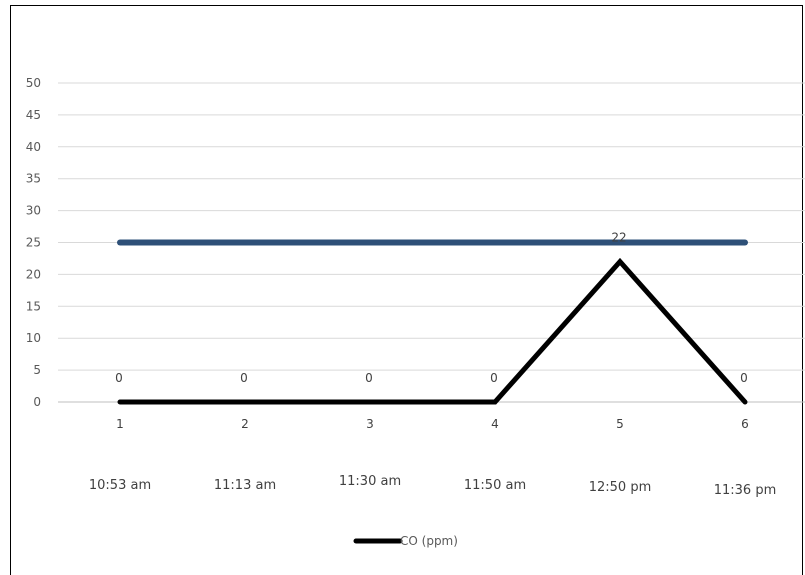  Describe the element at coordinates (245, 485) in the screenshot. I see `x-time-label: 11:13 am` at that location.